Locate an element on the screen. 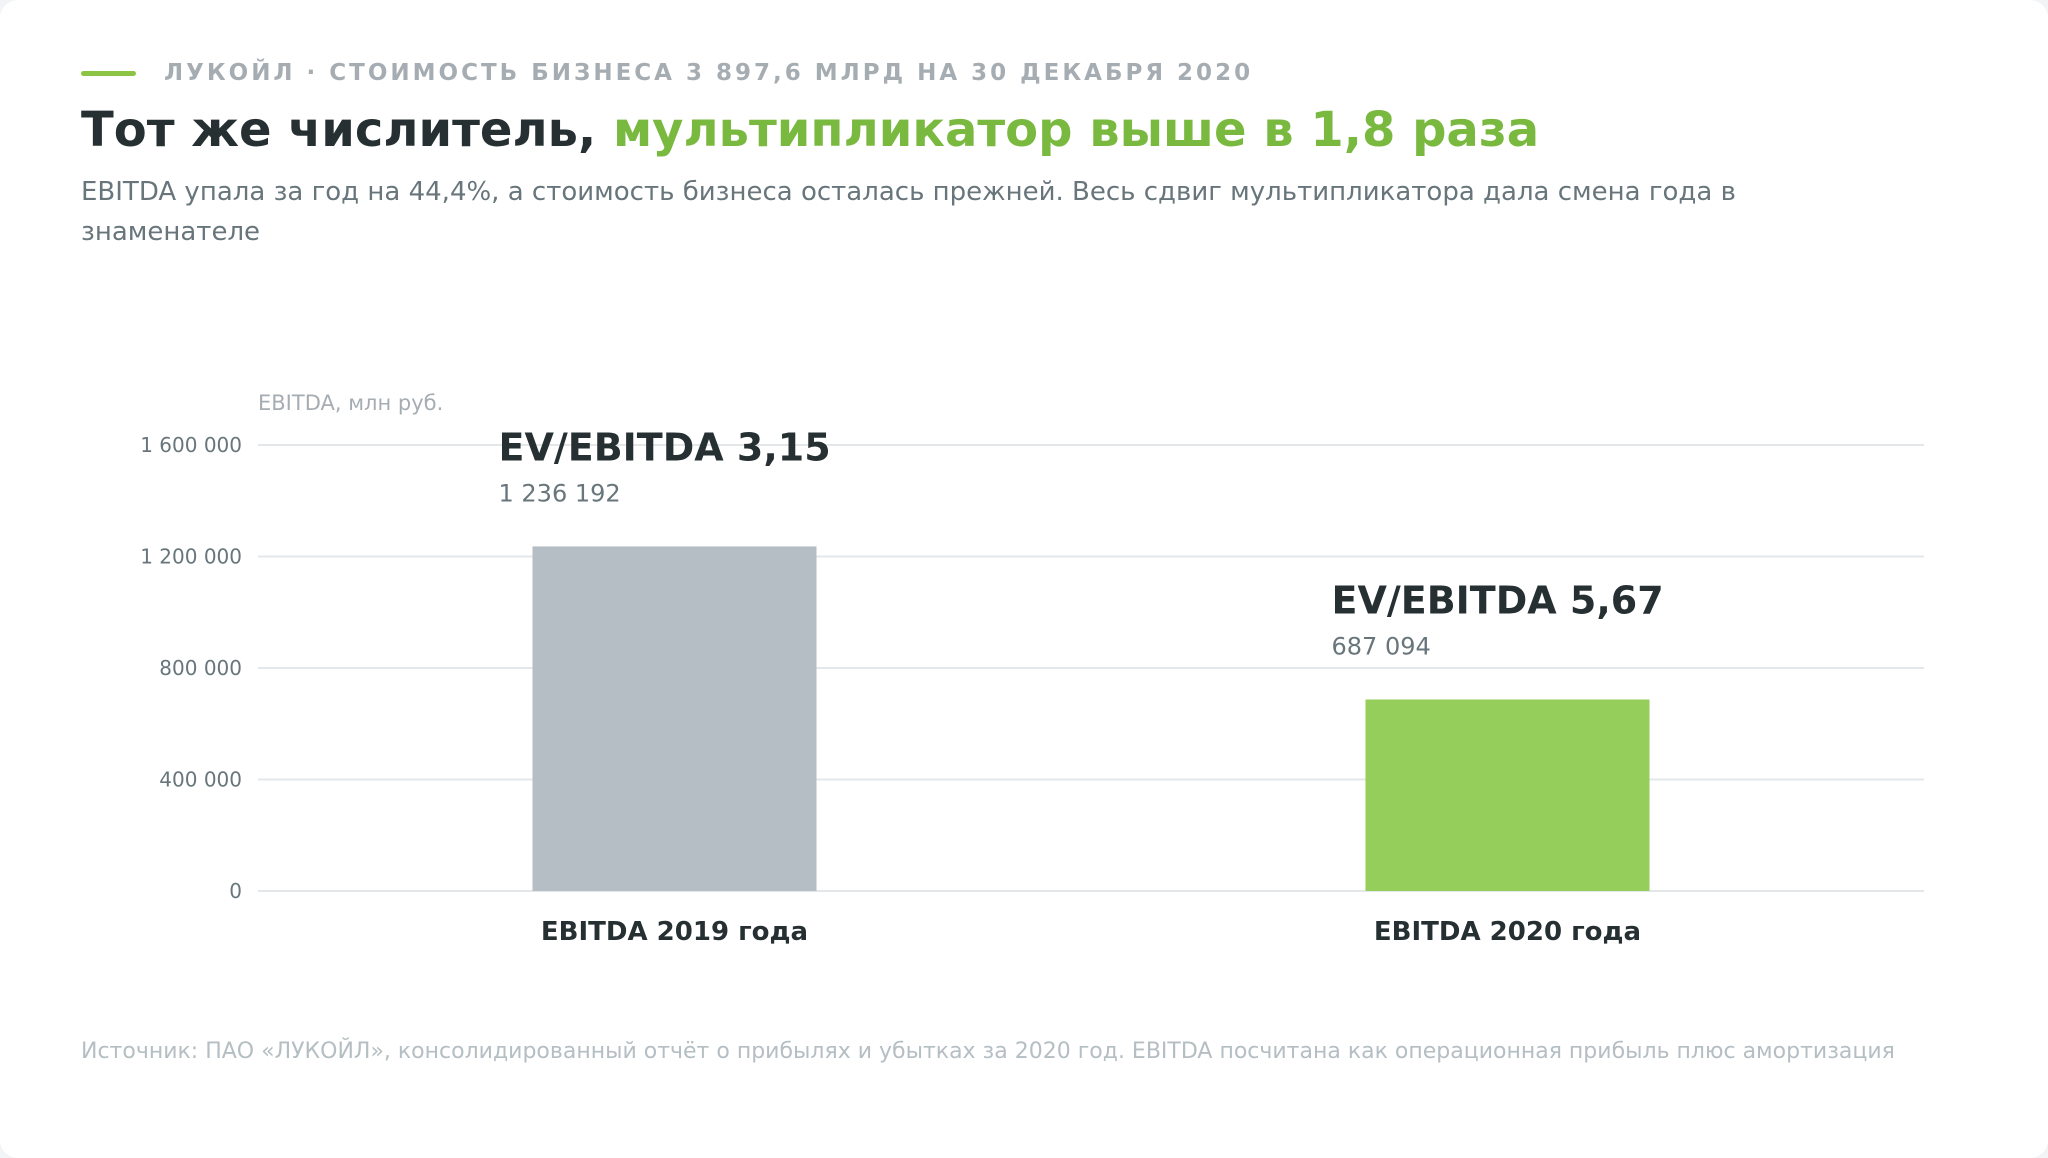 The image size is (2048, 1158). headline-accent: мультипликатор выше в 1,8 раза is located at coordinates (1076, 130).